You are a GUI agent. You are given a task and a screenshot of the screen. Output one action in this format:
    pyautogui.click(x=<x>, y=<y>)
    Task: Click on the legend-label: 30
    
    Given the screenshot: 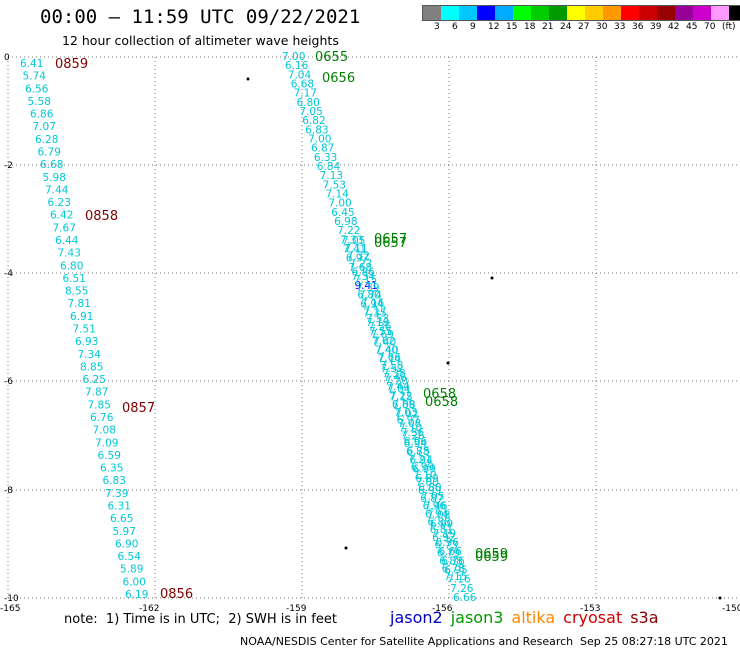 What is the action you would take?
    pyautogui.click(x=602, y=27)
    